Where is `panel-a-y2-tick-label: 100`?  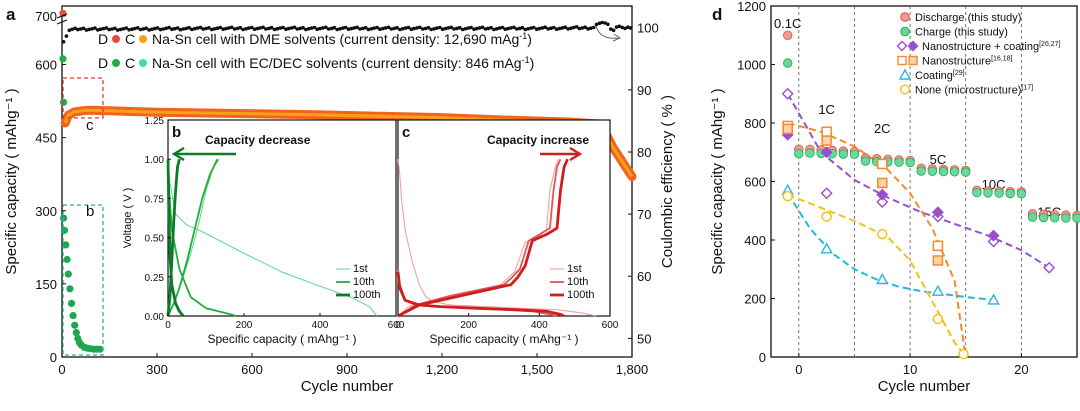
panel-a-y2-tick-label: 100 is located at coordinates (648, 28).